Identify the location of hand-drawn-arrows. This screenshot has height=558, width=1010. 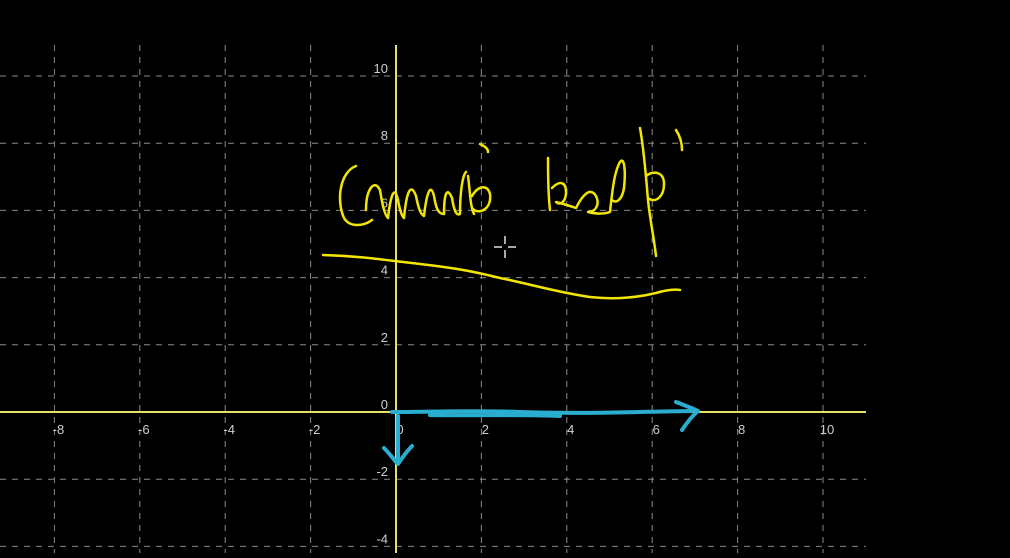
(541, 433).